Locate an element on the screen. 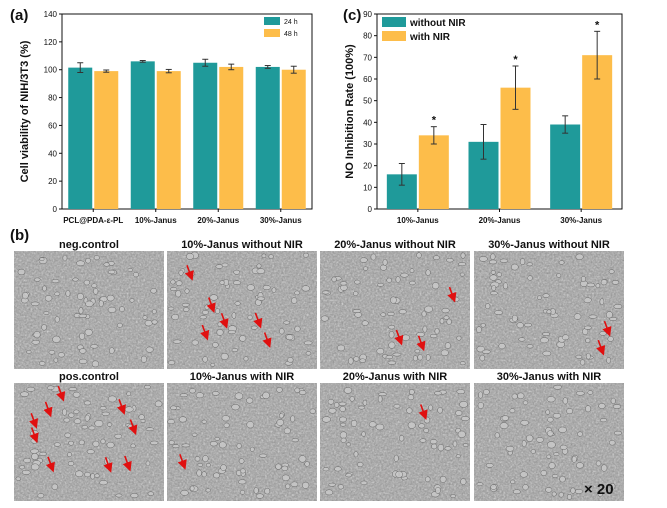 This screenshot has height=508, width=667. y-tick-label: 0 is located at coordinates (370, 209).